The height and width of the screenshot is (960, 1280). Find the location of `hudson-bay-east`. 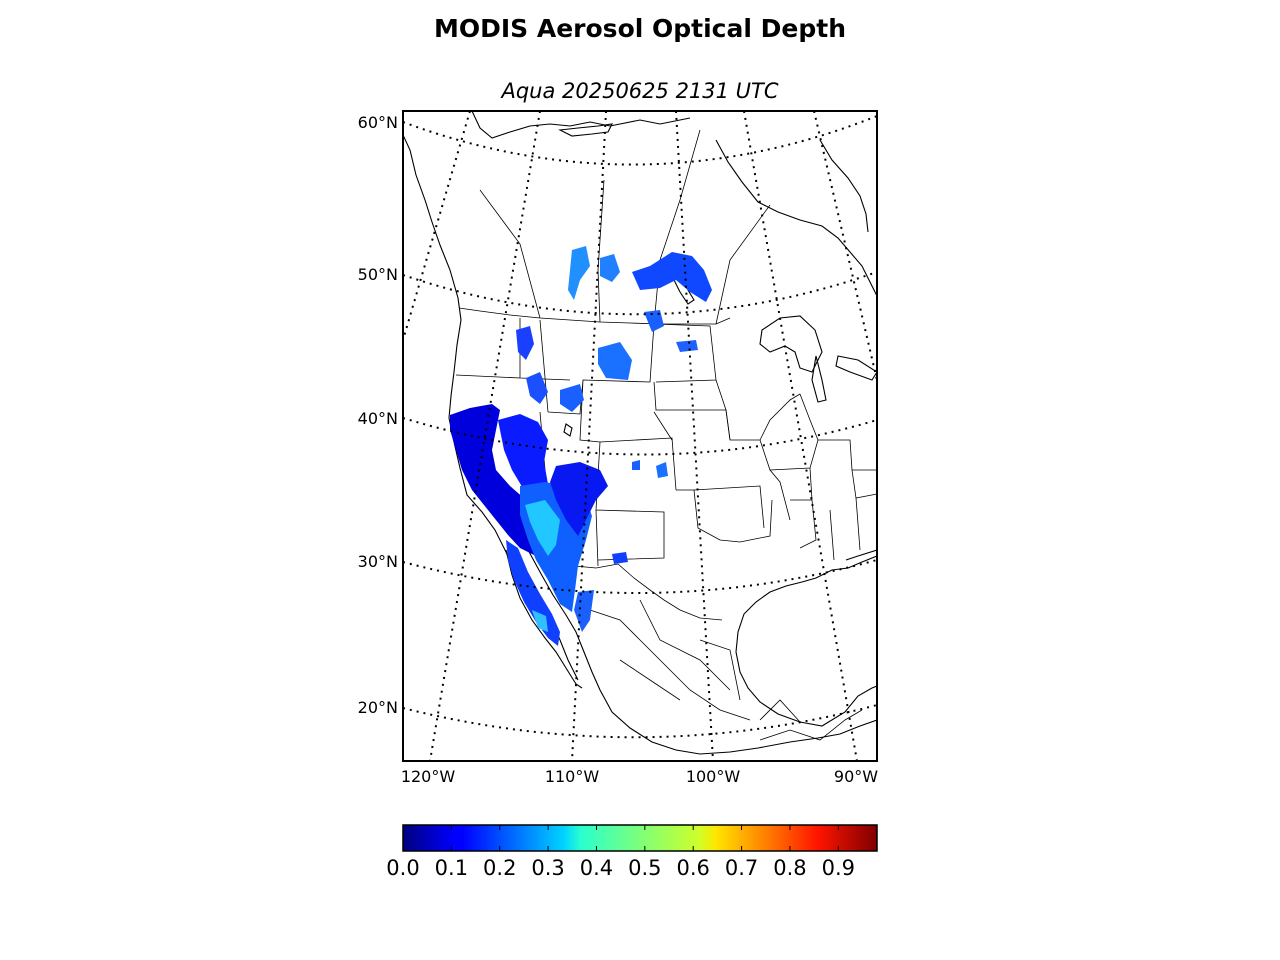

hudson-bay-east is located at coordinates (844, 186).